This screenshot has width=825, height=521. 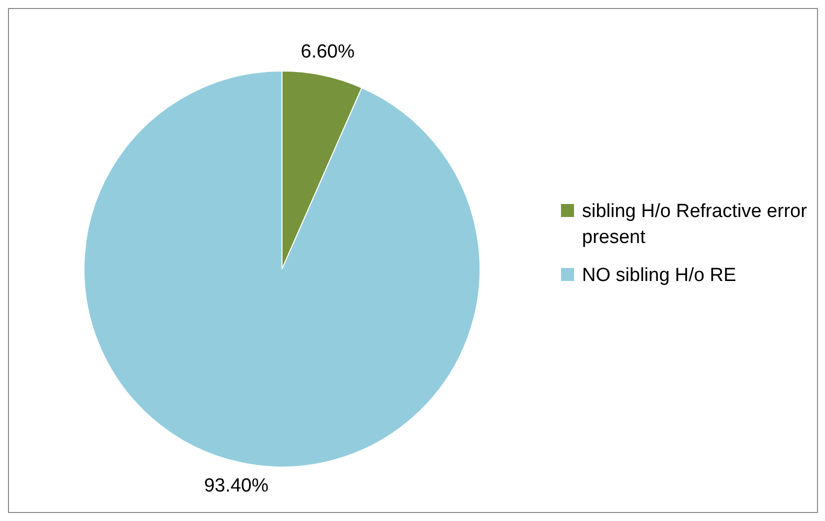 I want to click on data-label: 6.60%, so click(x=327, y=51).